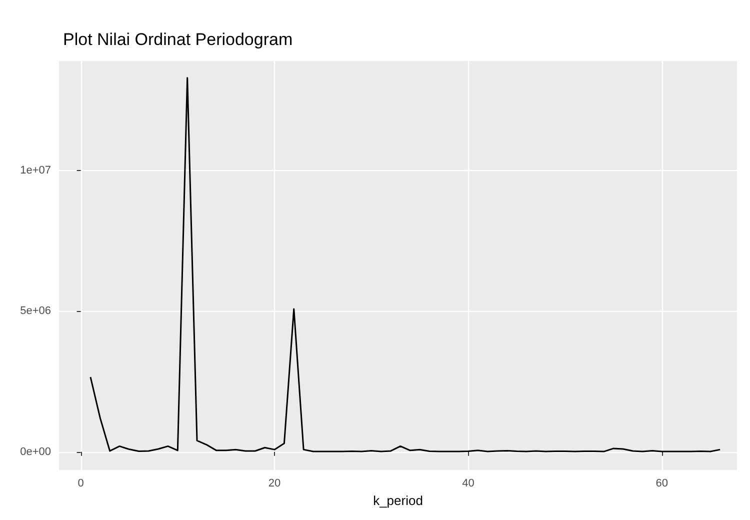 The height and width of the screenshot is (520, 750). Describe the element at coordinates (178, 39) in the screenshot. I see `chart-title: Plot Nilai Ordinat Periodogram` at that location.